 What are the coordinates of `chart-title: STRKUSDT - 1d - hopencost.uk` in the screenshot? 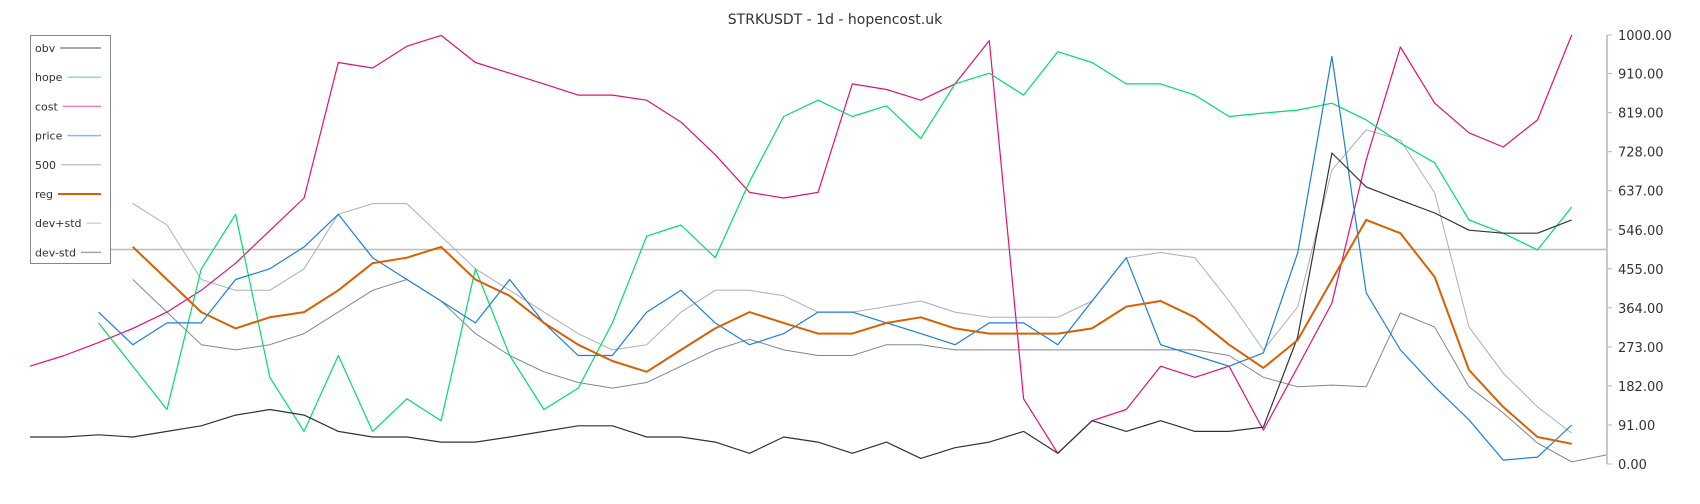 It's located at (835, 20).